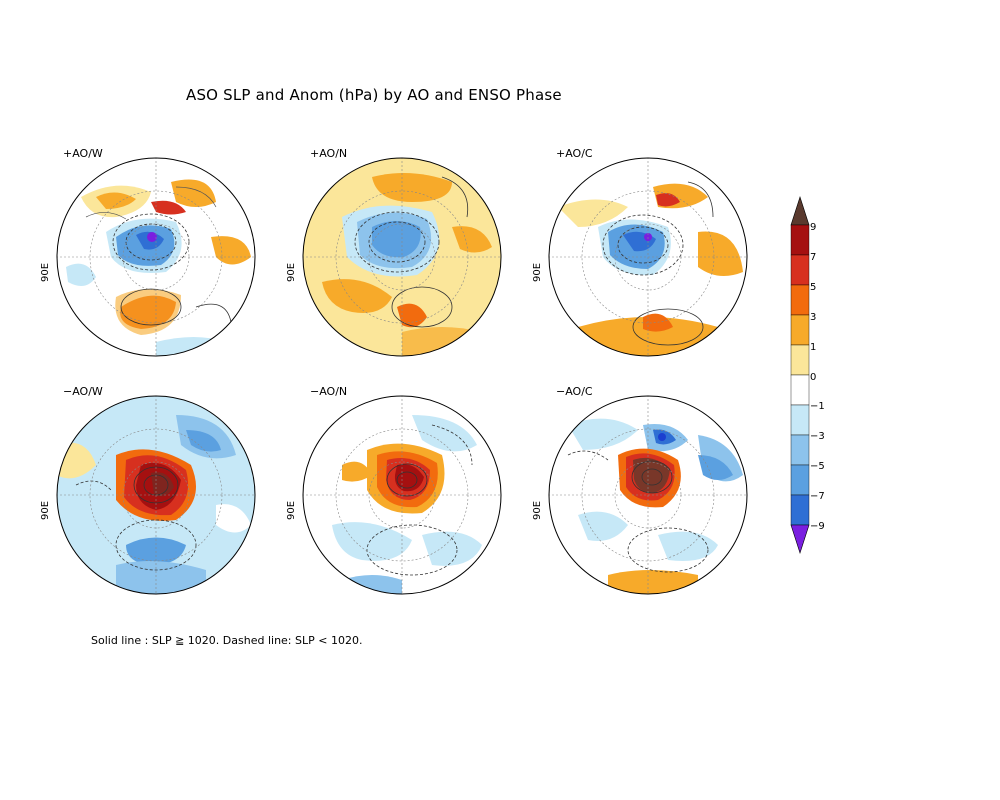 The width and height of the screenshot is (1000, 800). Describe the element at coordinates (329, 153) in the screenshot. I see `panel-label-pos-ao-n: +AO/N` at that location.